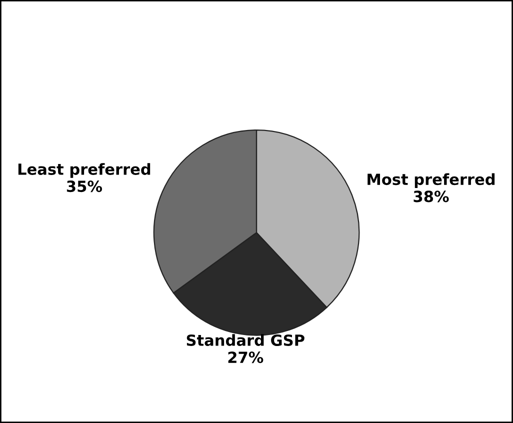 The width and height of the screenshot is (513, 423). Describe the element at coordinates (431, 180) in the screenshot. I see `slice-label: Most preferred` at that location.